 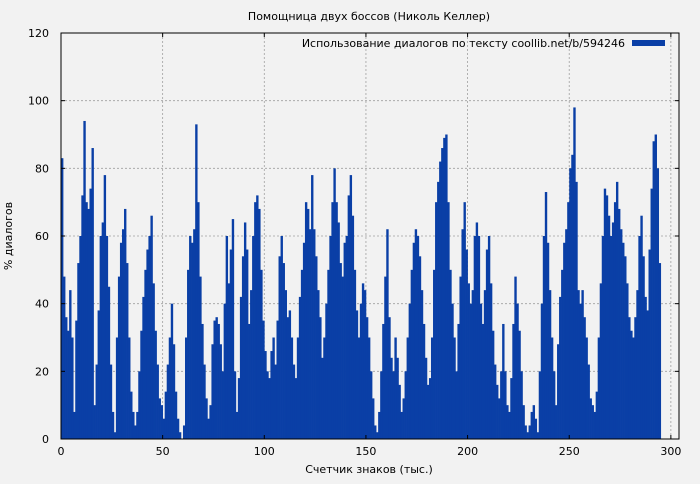 I want to click on y-tick-label: 0, so click(x=45, y=439).